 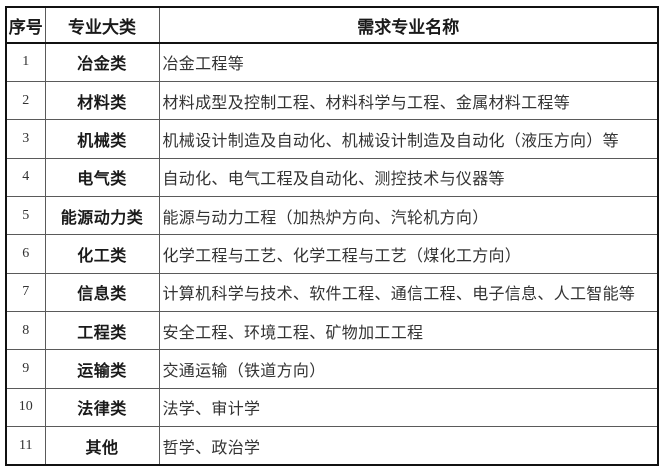 I want to click on index-cell: 9, so click(x=25, y=369).